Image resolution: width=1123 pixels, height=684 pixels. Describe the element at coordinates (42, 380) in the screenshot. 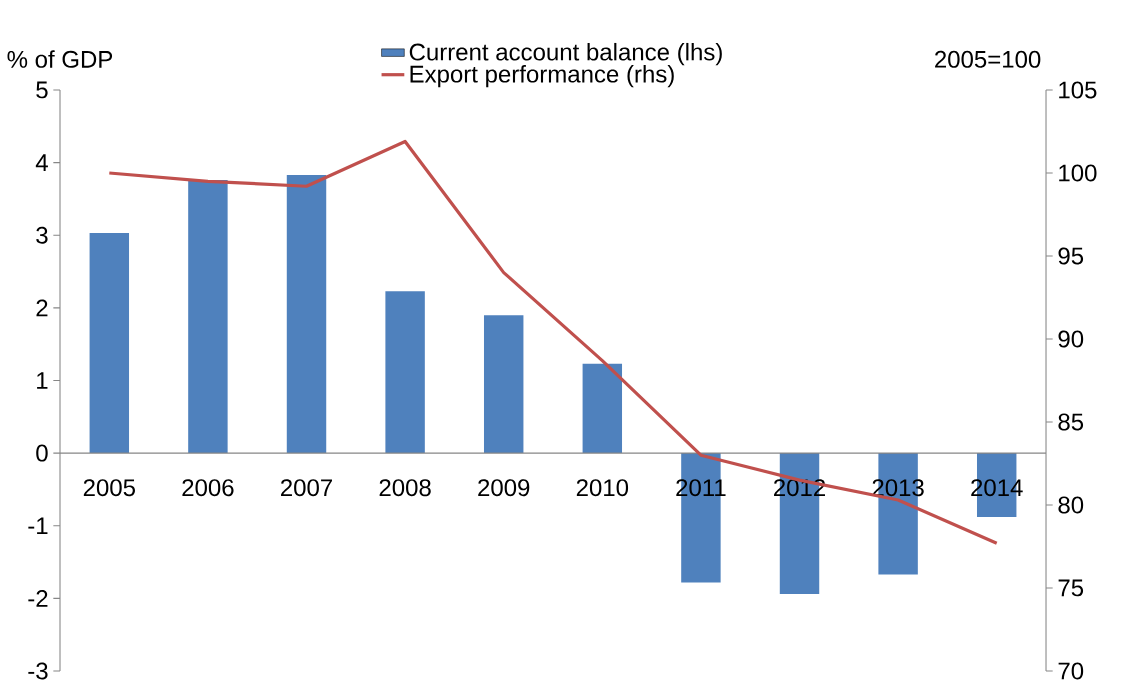

I see `y-tick-label: 1` at that location.